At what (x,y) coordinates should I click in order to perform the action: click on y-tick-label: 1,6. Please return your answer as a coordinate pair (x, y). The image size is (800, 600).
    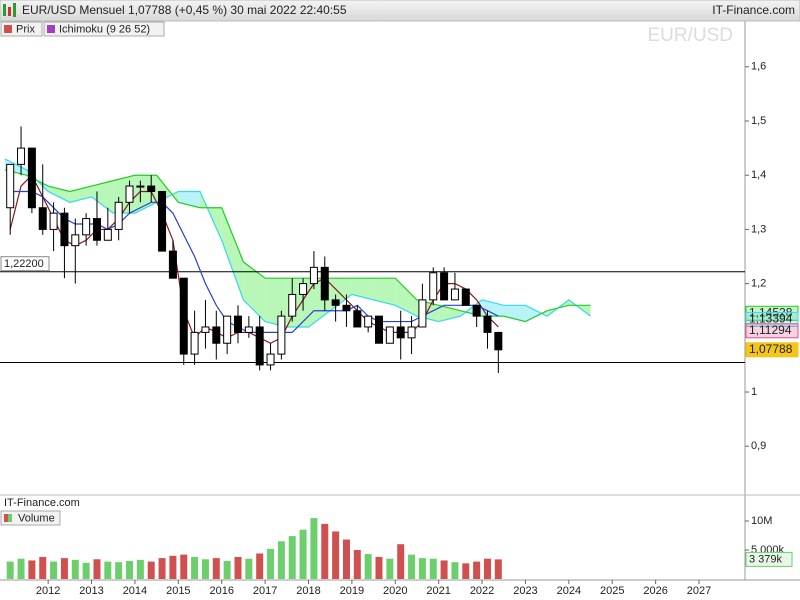
    Looking at the image, I should click on (758, 67).